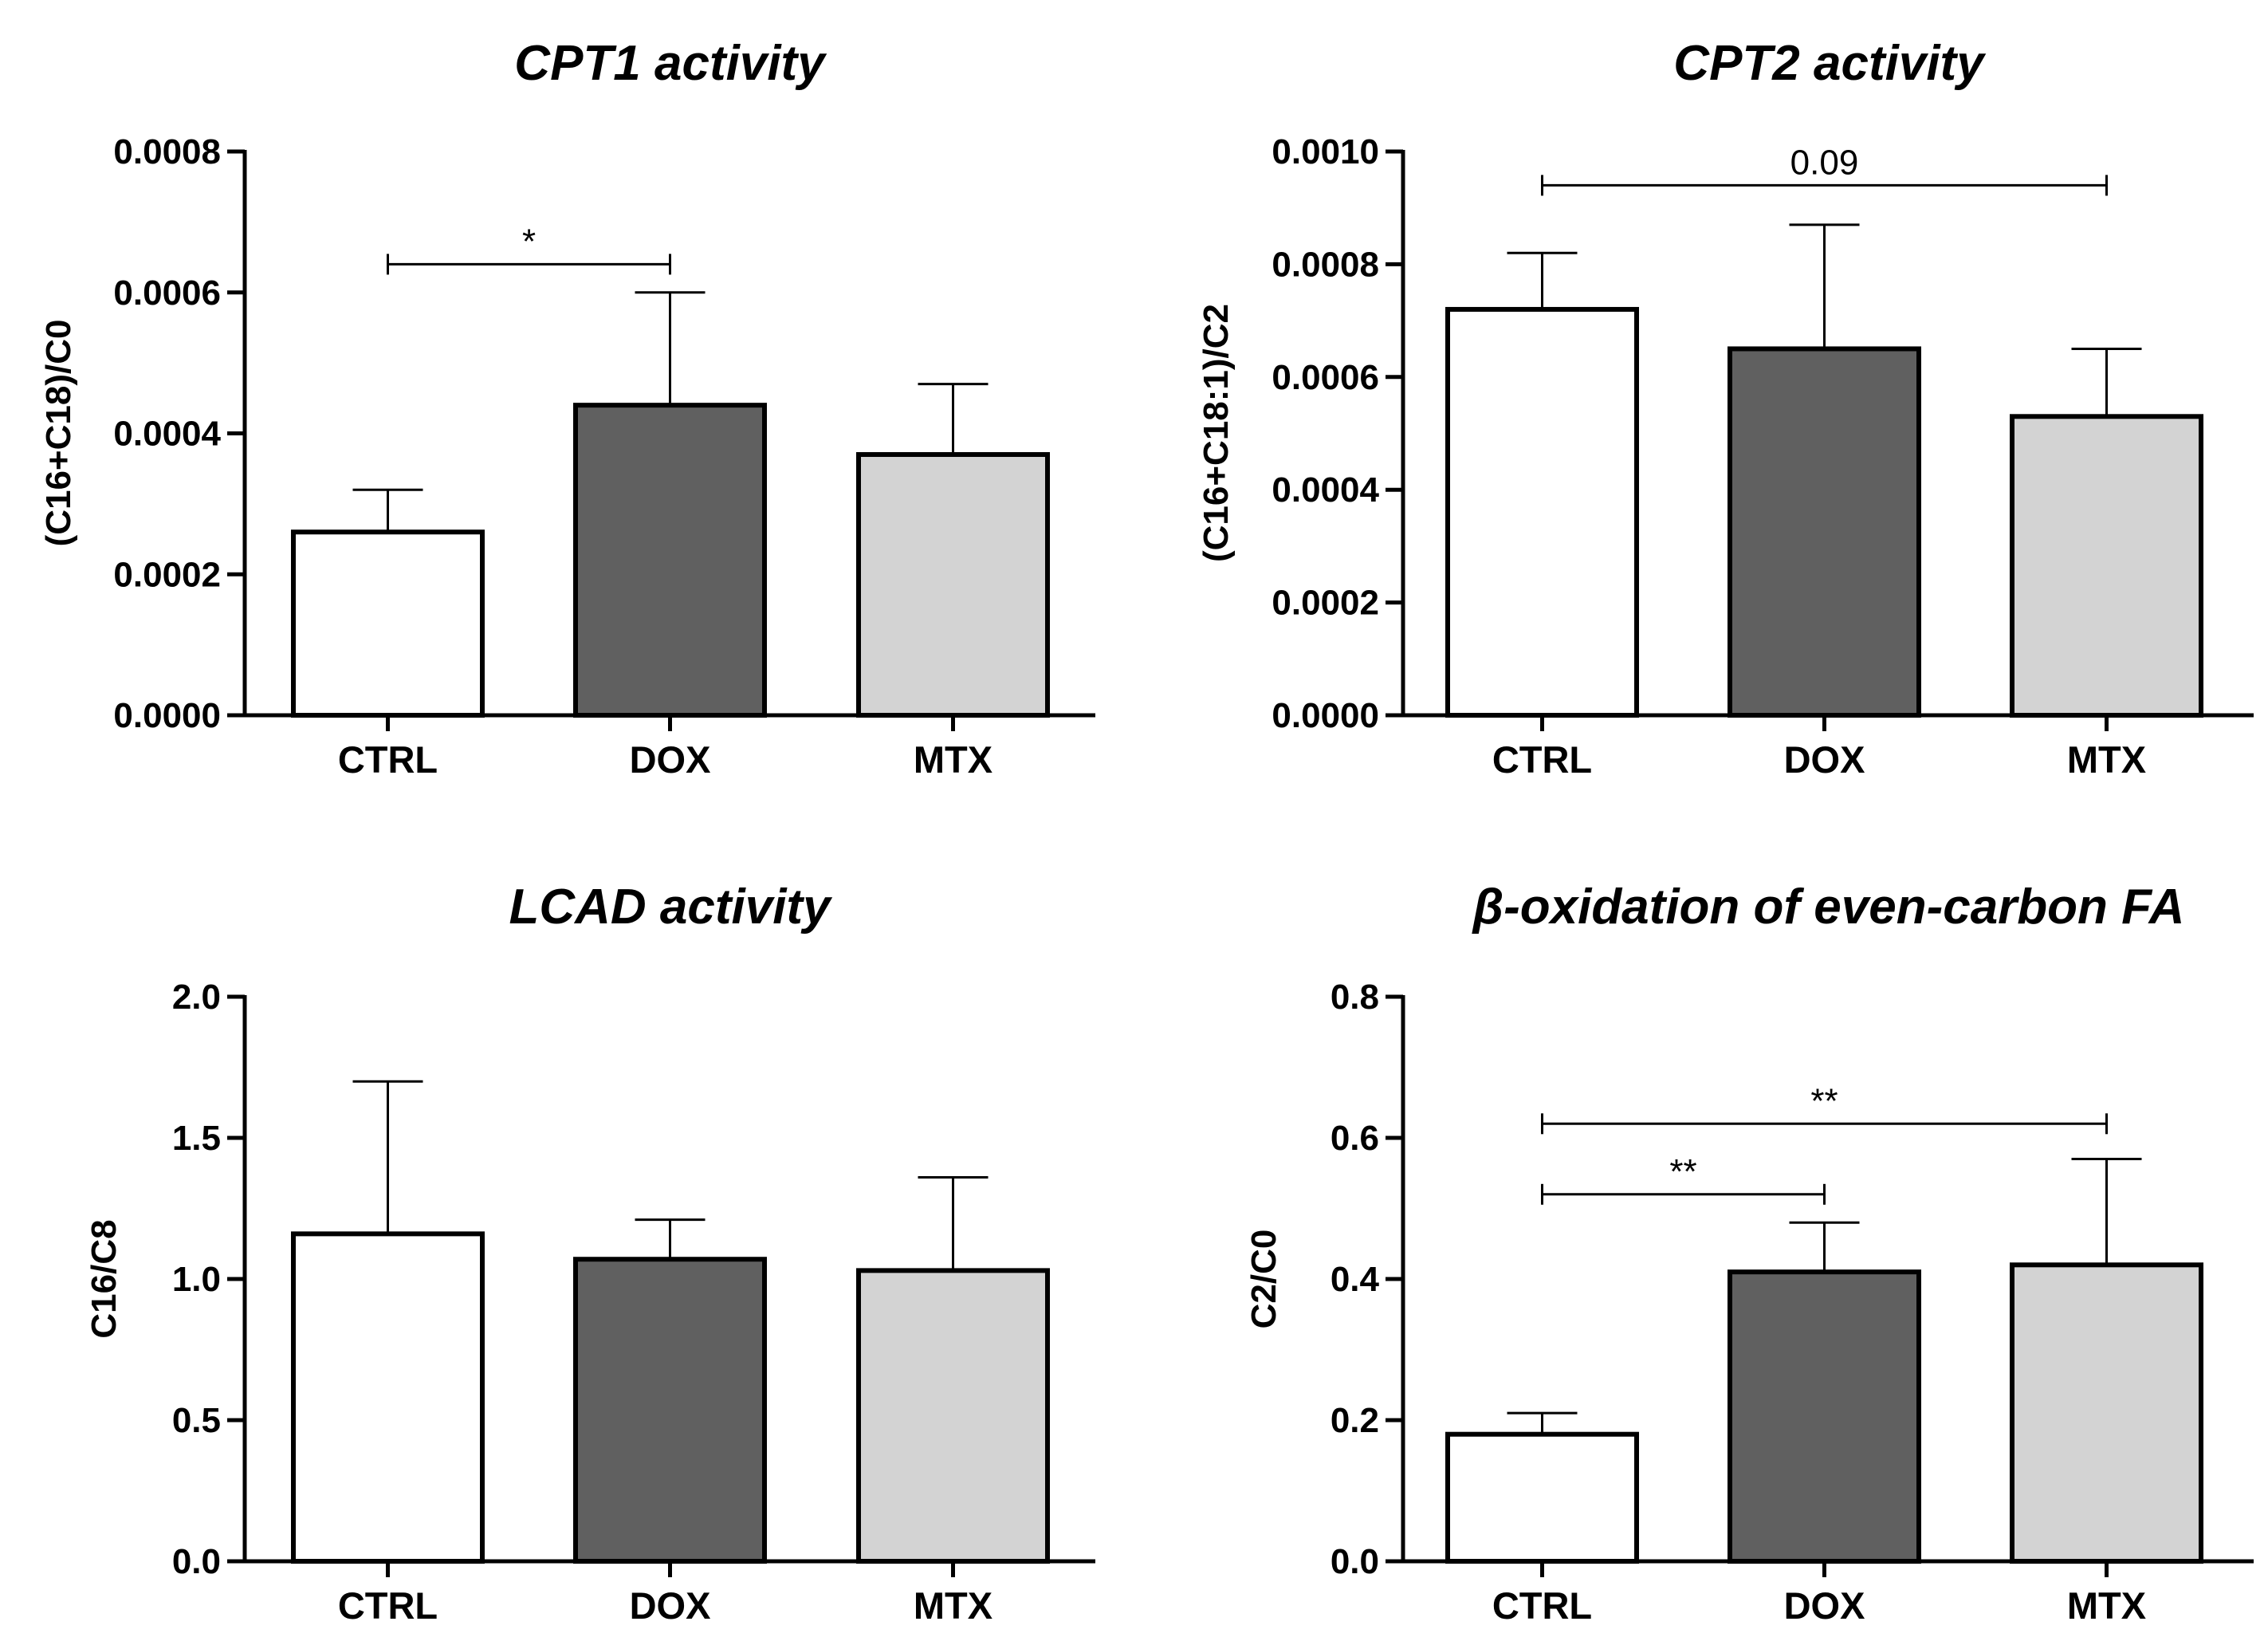 Image resolution: width=2268 pixels, height=1645 pixels. I want to click on chart4-y-tick-label: 0.6, so click(1355, 1138).